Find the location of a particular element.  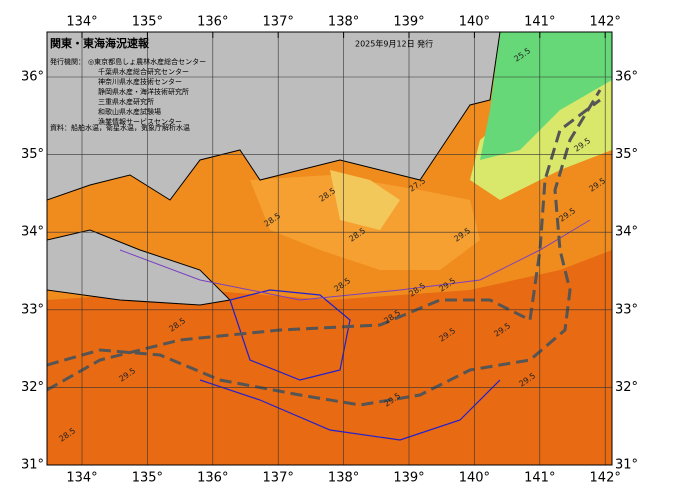

contour is located at coordinates (350, 410).